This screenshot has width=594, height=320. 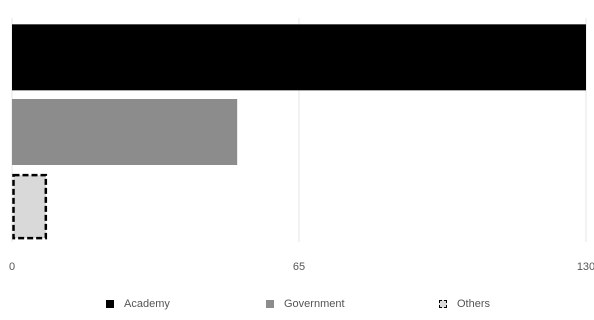 I want to click on legend-swatch-academy, so click(x=110, y=304).